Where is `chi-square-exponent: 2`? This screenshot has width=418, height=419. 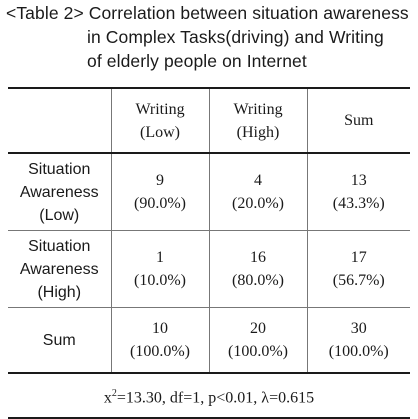
chi-square-exponent: 2 is located at coordinates (114, 393).